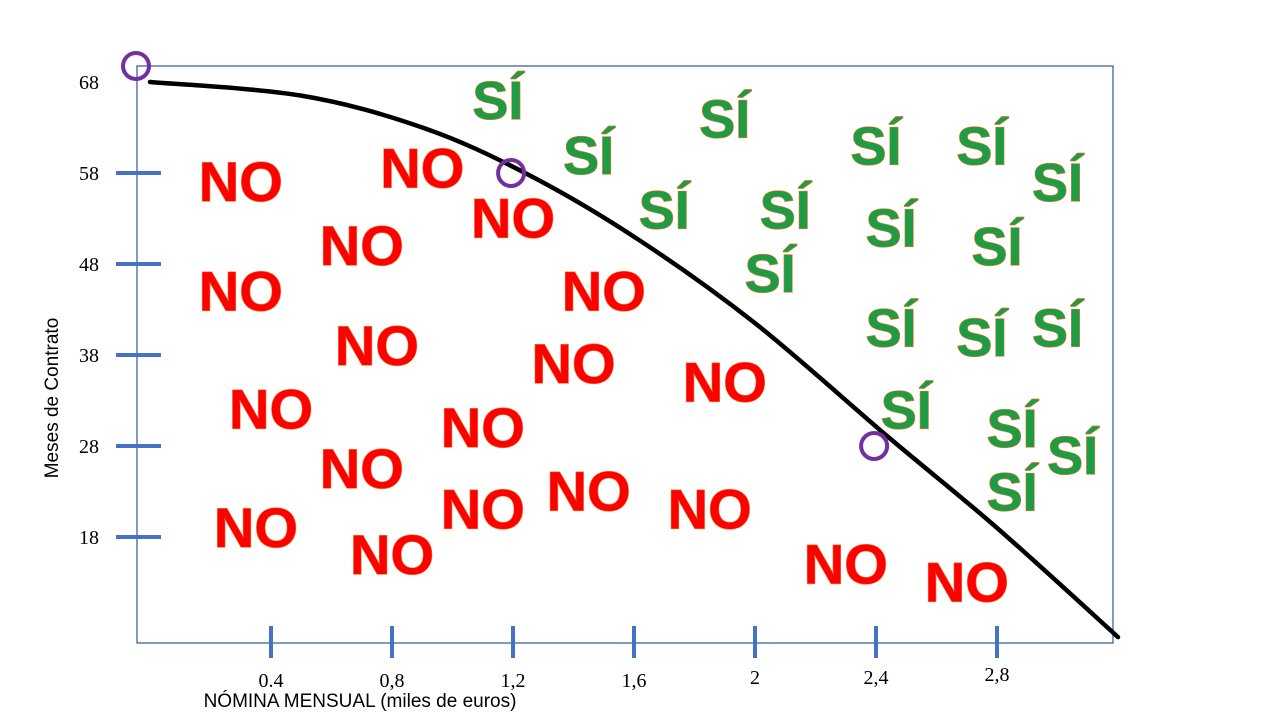 Image resolution: width=1280 pixels, height=720 pixels. What do you see at coordinates (89, 447) in the screenshot?
I see `y-tick-label: 28` at bounding box center [89, 447].